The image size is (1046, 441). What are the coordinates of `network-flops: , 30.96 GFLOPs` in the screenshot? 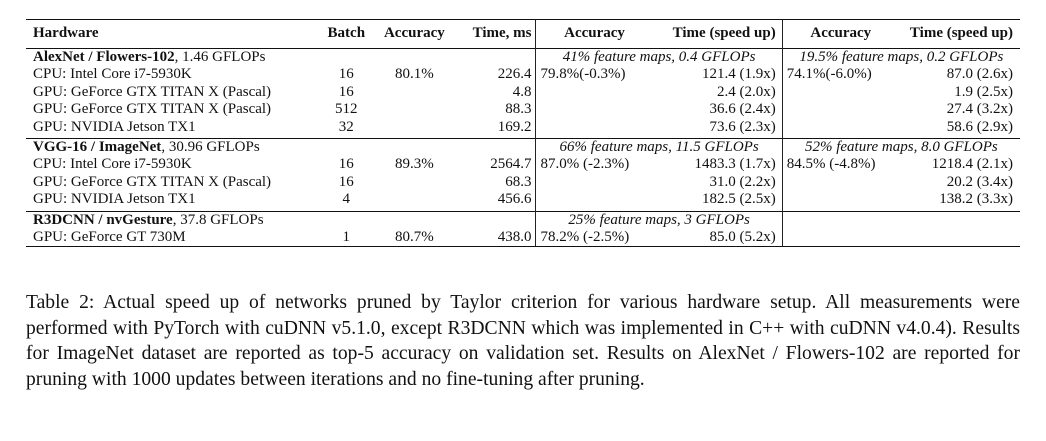 It's located at (210, 147).